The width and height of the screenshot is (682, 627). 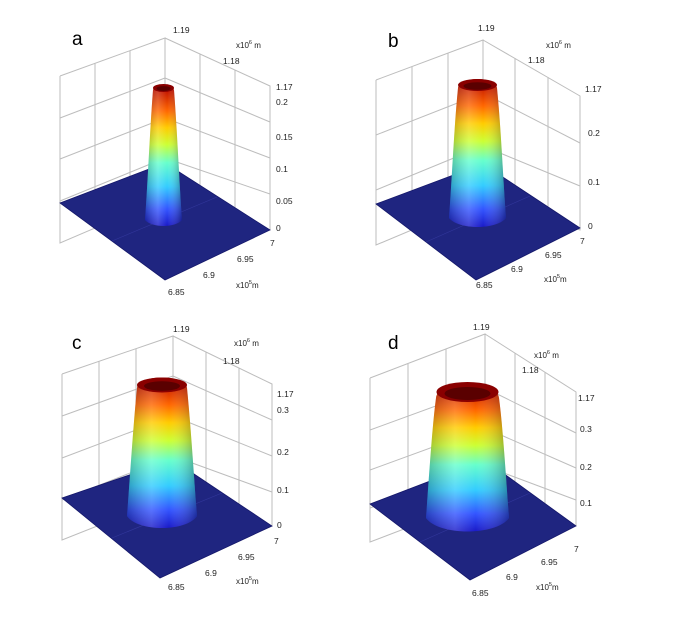 I want to click on grid-back-walls, so click(x=165, y=140).